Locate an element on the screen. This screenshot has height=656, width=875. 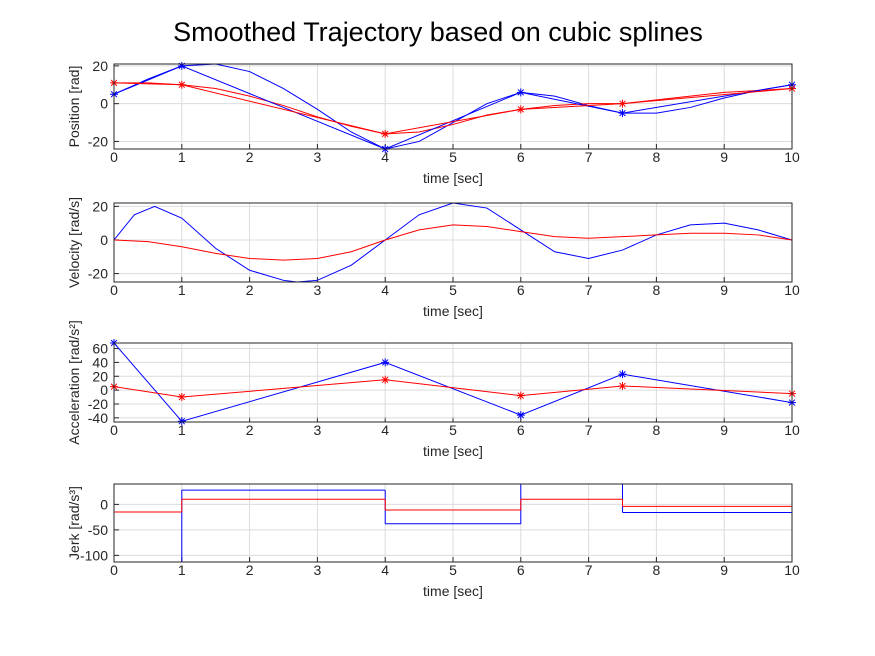
y-axis-label: Velocity [rad/s] is located at coordinates (74, 242).